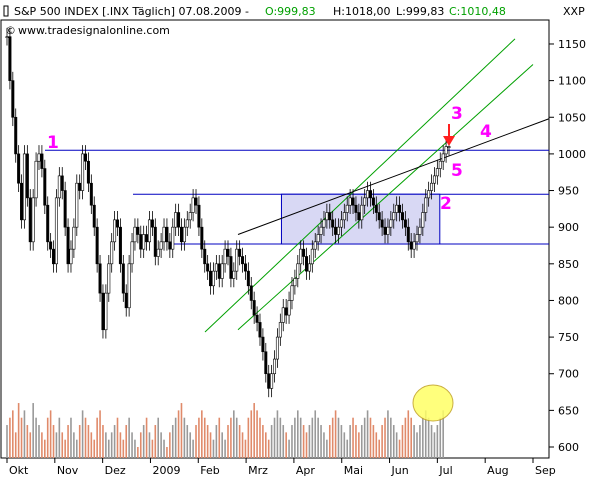 This screenshot has height=480, width=595. I want to click on x-tick-label: Mrz, so click(258, 470).